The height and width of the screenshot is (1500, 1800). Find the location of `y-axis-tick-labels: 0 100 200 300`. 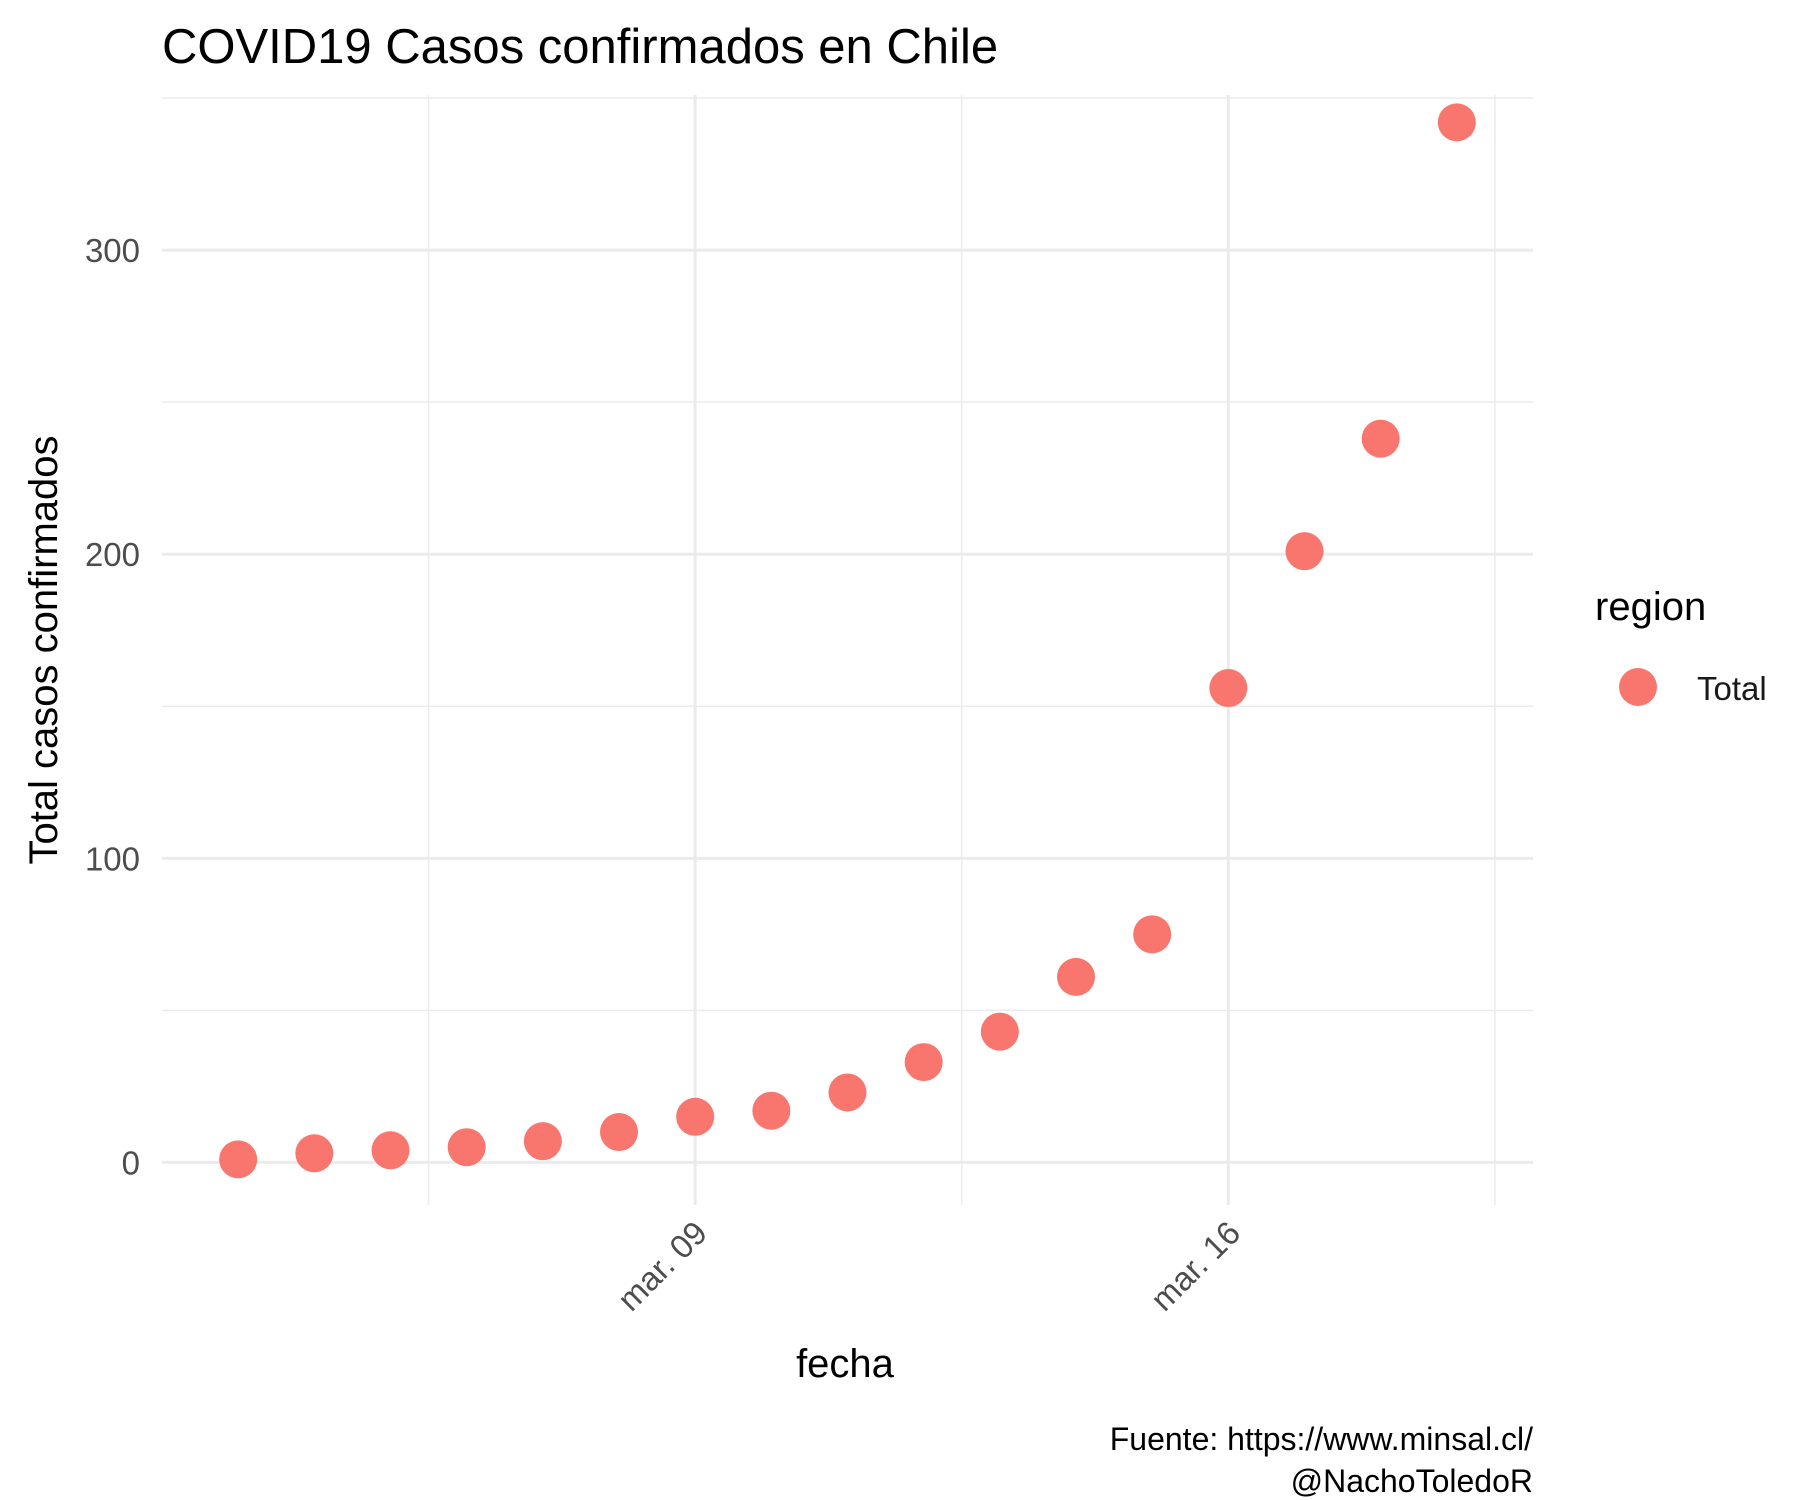

y-axis-tick-labels: 0 100 200 300 is located at coordinates (112, 706).